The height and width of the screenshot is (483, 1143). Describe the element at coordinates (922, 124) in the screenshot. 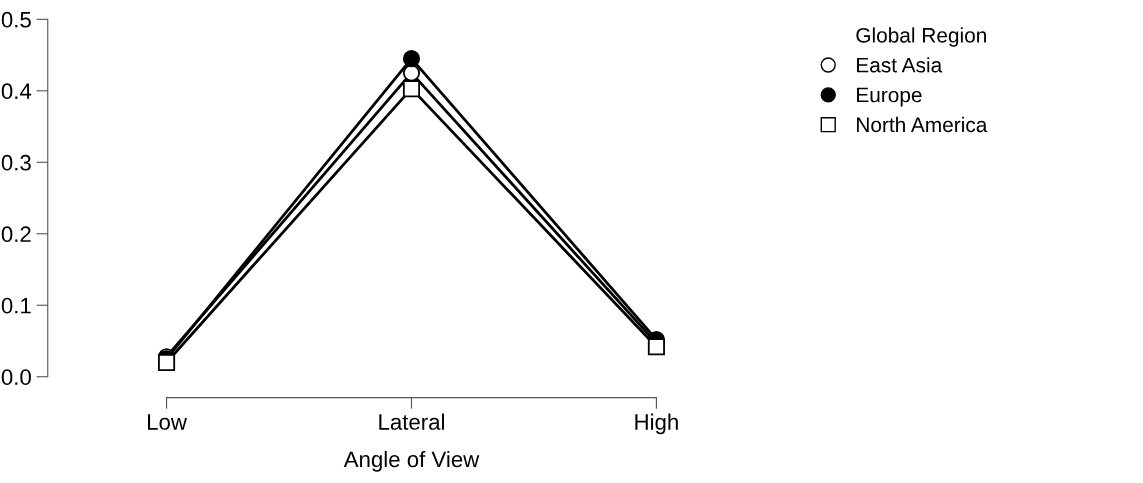

I see `legend-label: North America` at that location.